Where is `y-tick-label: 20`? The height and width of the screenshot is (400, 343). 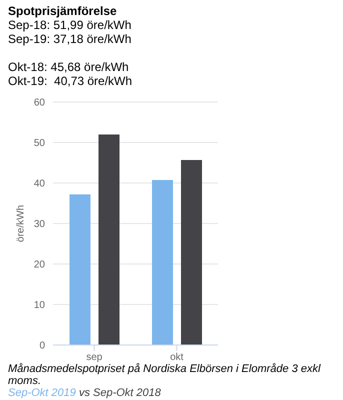
y-tick-label: 20 is located at coordinates (40, 265).